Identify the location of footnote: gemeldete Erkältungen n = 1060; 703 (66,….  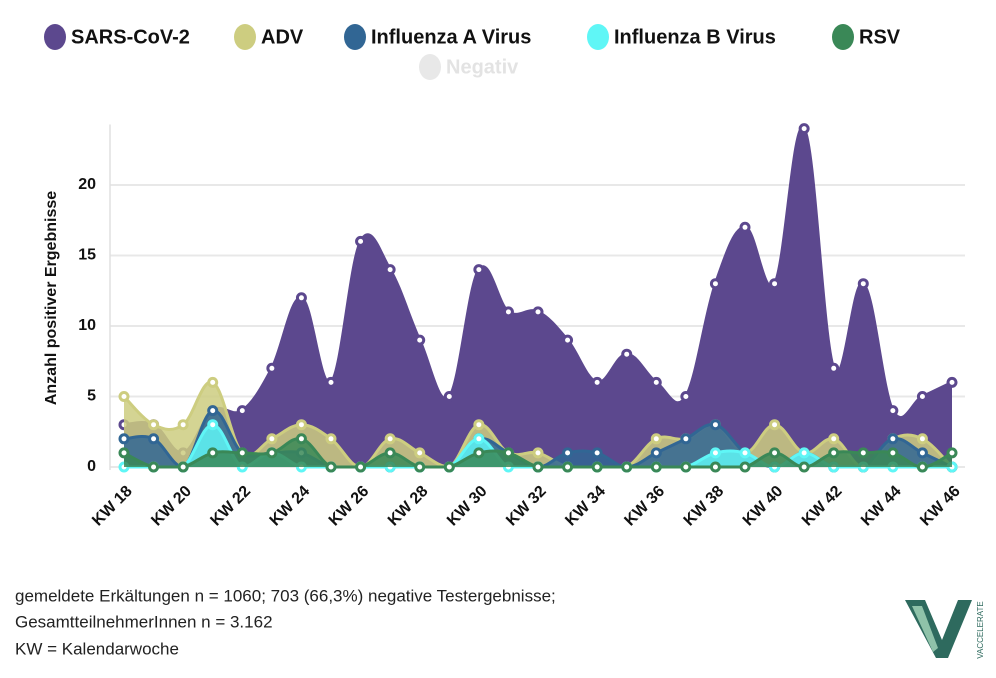
(285, 595).